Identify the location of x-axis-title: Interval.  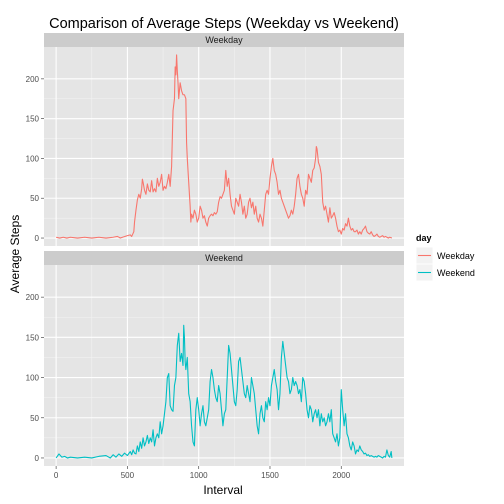
(222, 490).